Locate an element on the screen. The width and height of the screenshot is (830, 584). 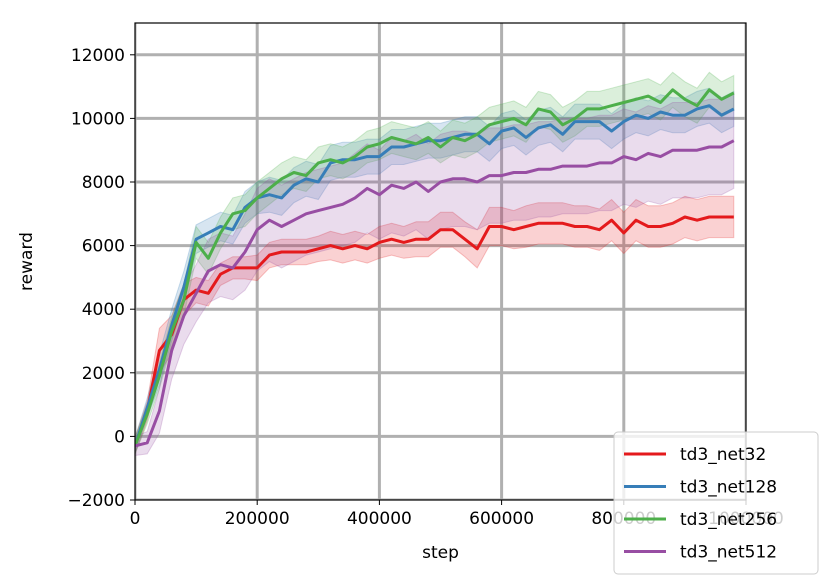
x-axis-label: step is located at coordinates (440, 553).